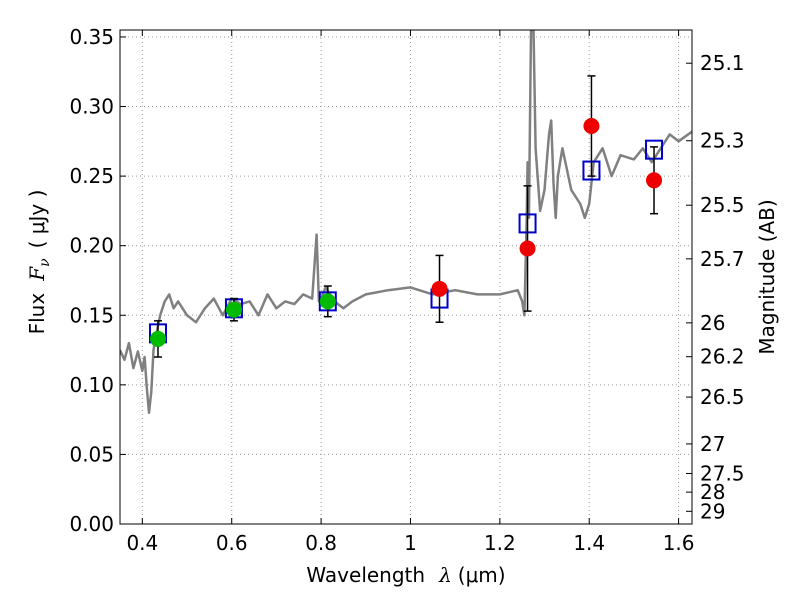  What do you see at coordinates (37, 219) in the screenshot?
I see `y-axis-title-unit: ( μJy )` at bounding box center [37, 219].